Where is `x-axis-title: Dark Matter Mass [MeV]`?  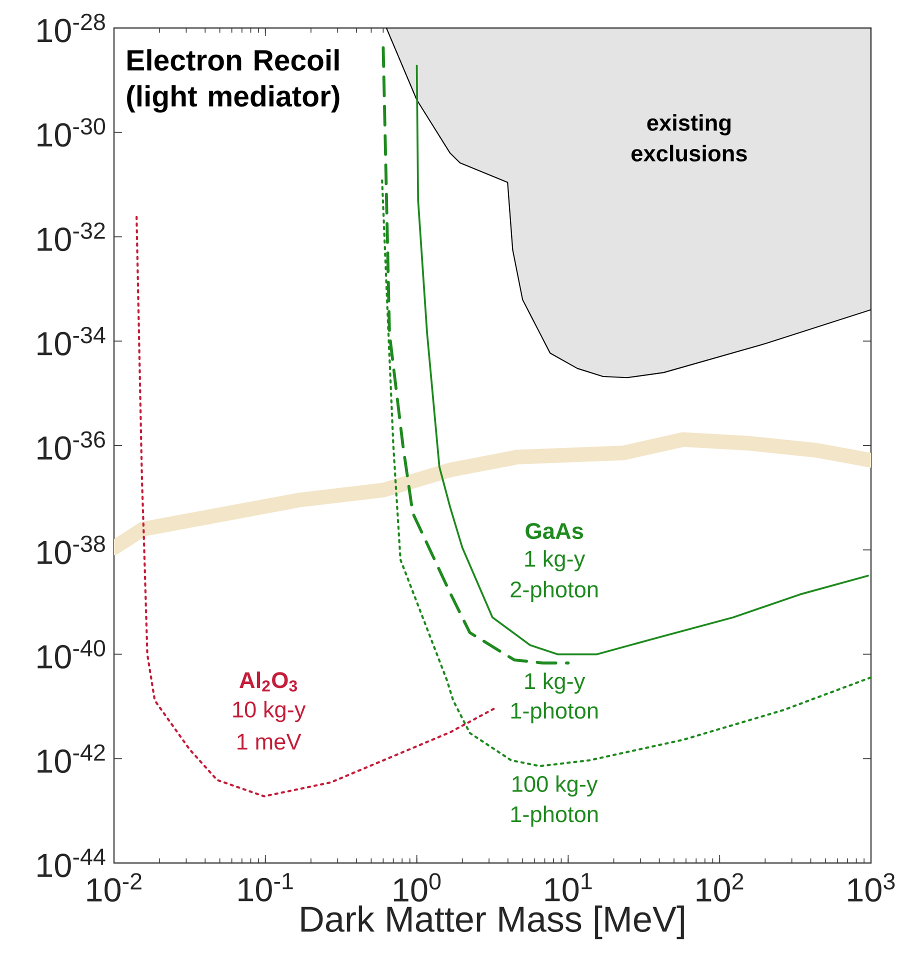 x-axis-title: Dark Matter Mass [MeV] is located at coordinates (492, 923).